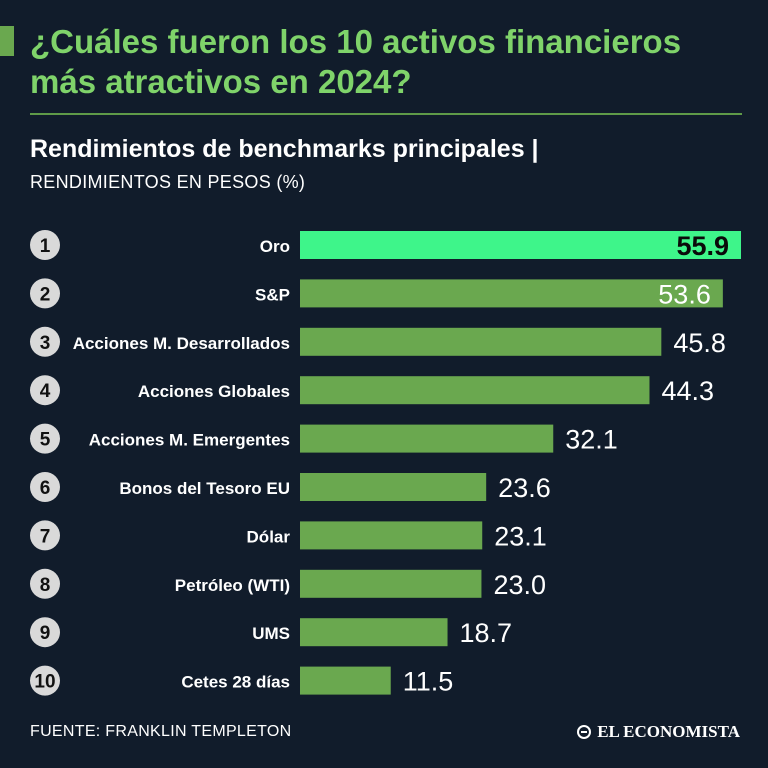 The height and width of the screenshot is (768, 768). What do you see at coordinates (584, 732) in the screenshot?
I see `brand-icon` at bounding box center [584, 732].